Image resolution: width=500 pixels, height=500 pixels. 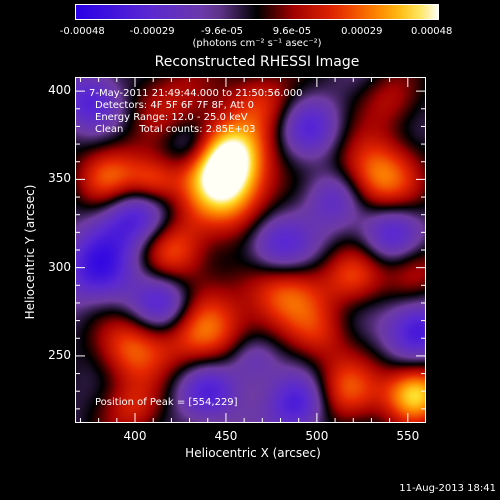 I want to click on colorbar-tick-label: -9.6e-05, so click(x=222, y=31).